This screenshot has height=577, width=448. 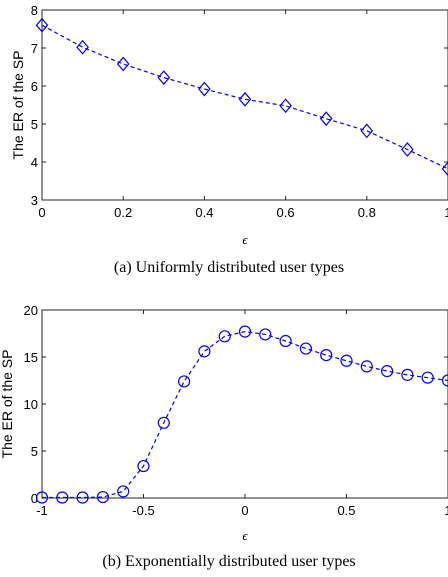 What do you see at coordinates (229, 267) in the screenshot?
I see `chart-a-caption: (a) Uniformly distributed user types` at bounding box center [229, 267].